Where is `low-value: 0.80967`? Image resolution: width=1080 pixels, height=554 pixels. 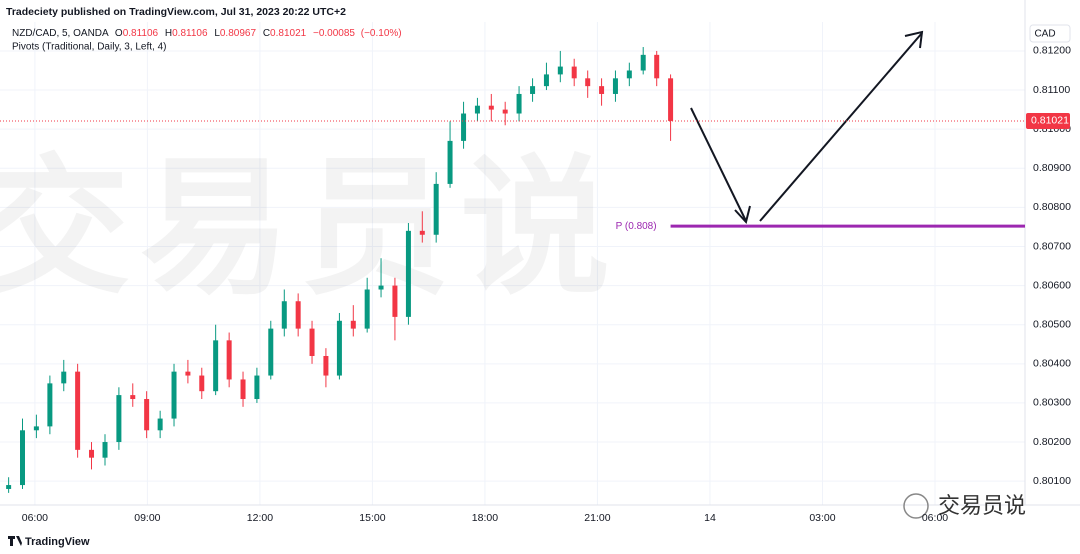 low-value: 0.80967 is located at coordinates (238, 33).